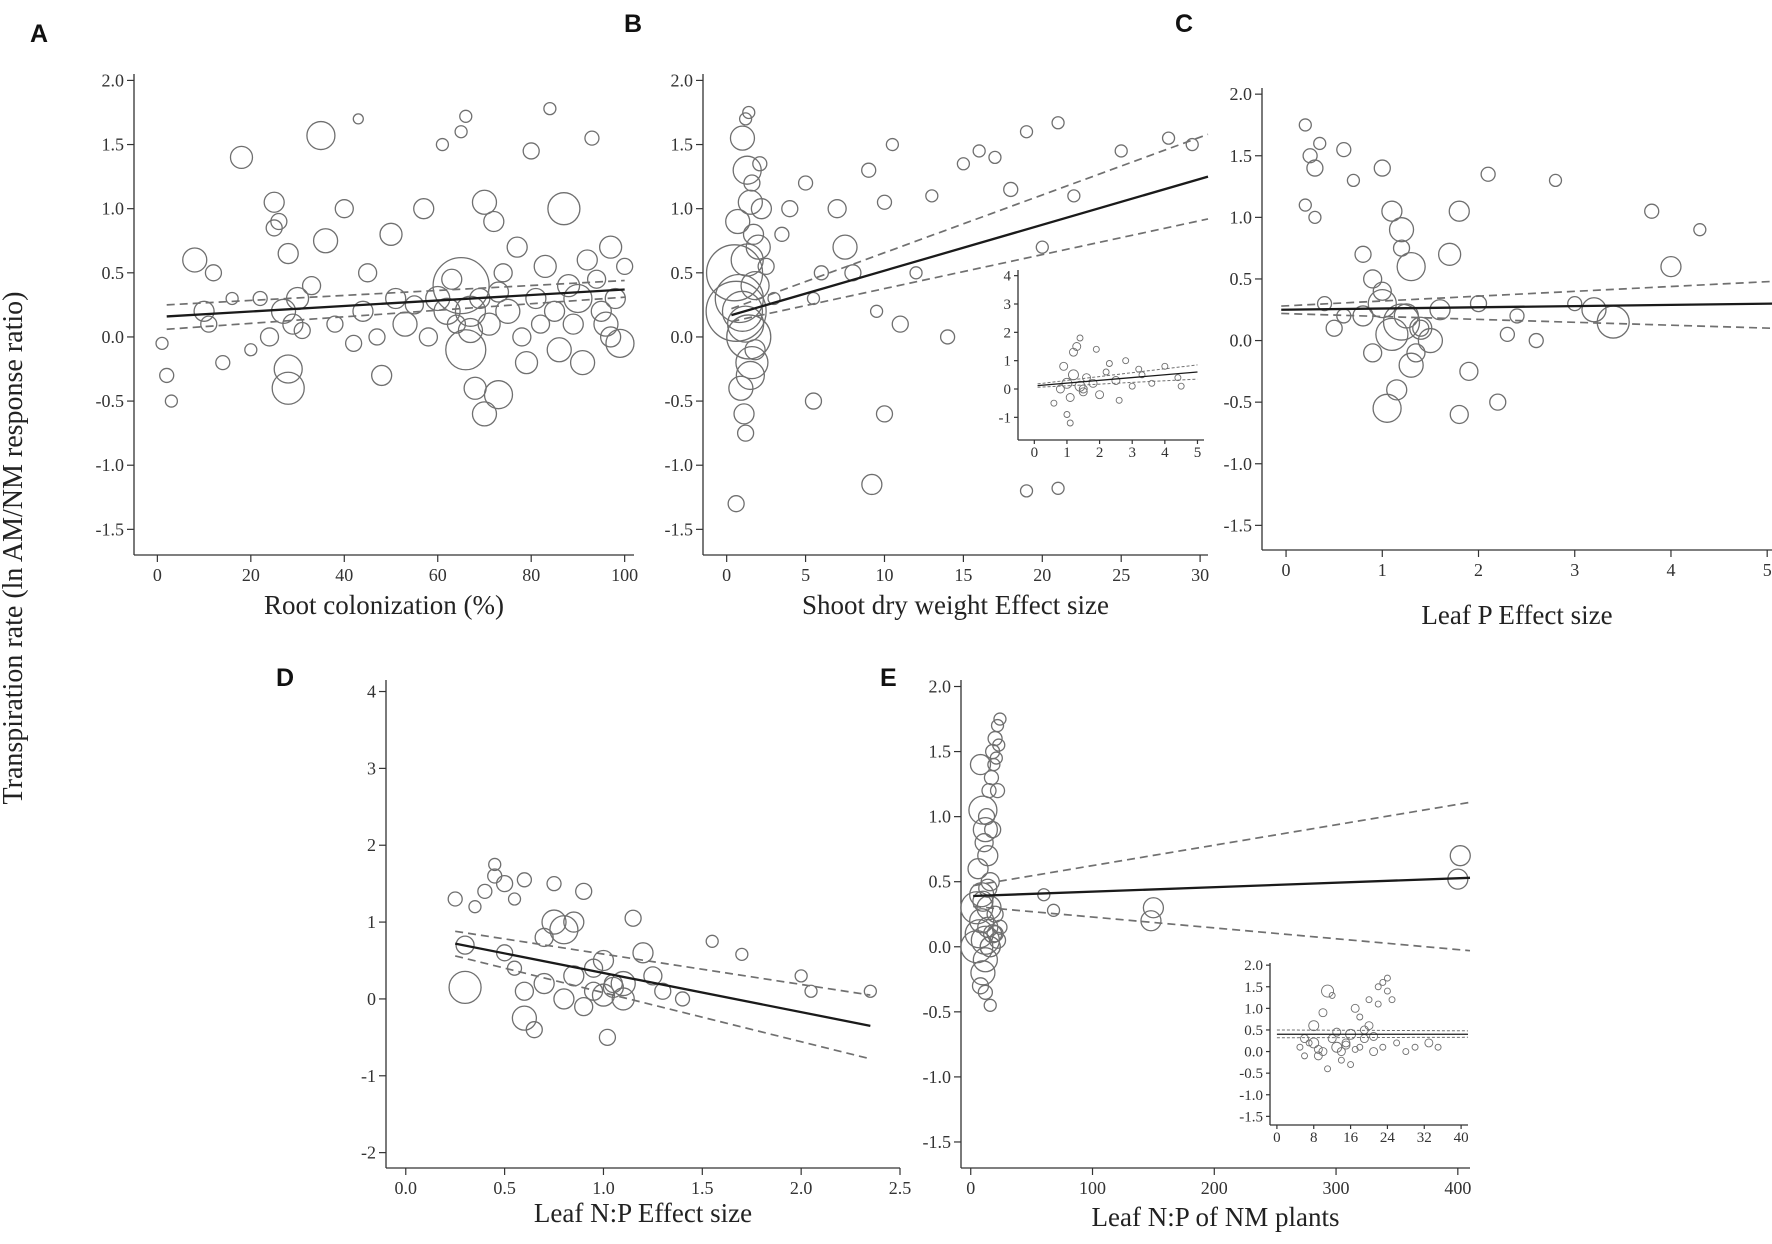 This screenshot has width=1772, height=1244. I want to click on x-tick-label: 10, so click(884, 575).